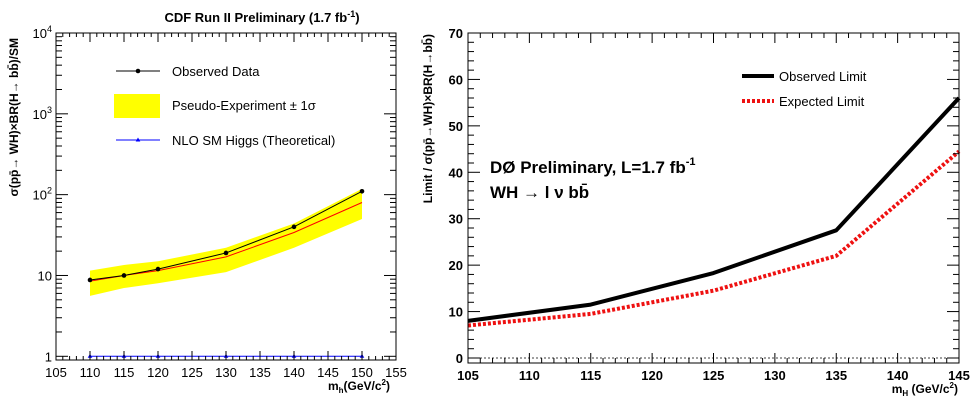 This screenshot has width=970, height=397. What do you see at coordinates (468, 375) in the screenshot?
I see `d0-x-tick-label: 105` at bounding box center [468, 375].